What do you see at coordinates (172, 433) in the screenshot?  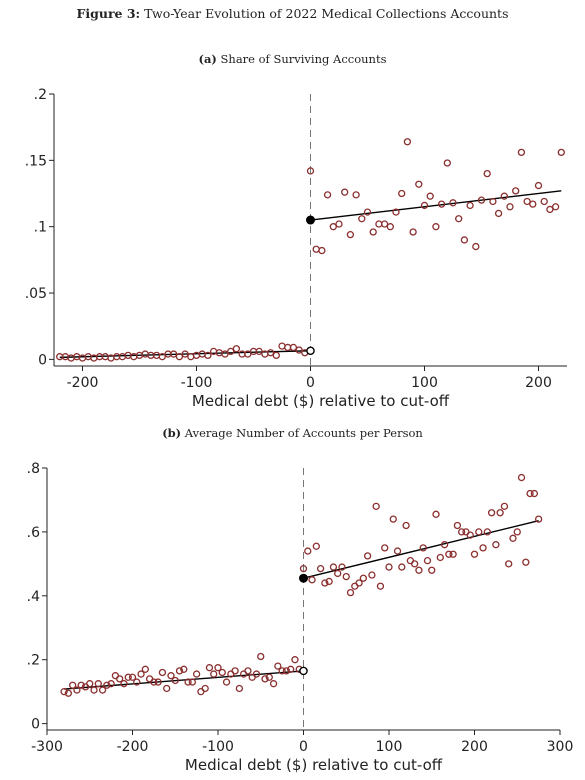 I see `panel-b-label: (b)` at bounding box center [172, 433].